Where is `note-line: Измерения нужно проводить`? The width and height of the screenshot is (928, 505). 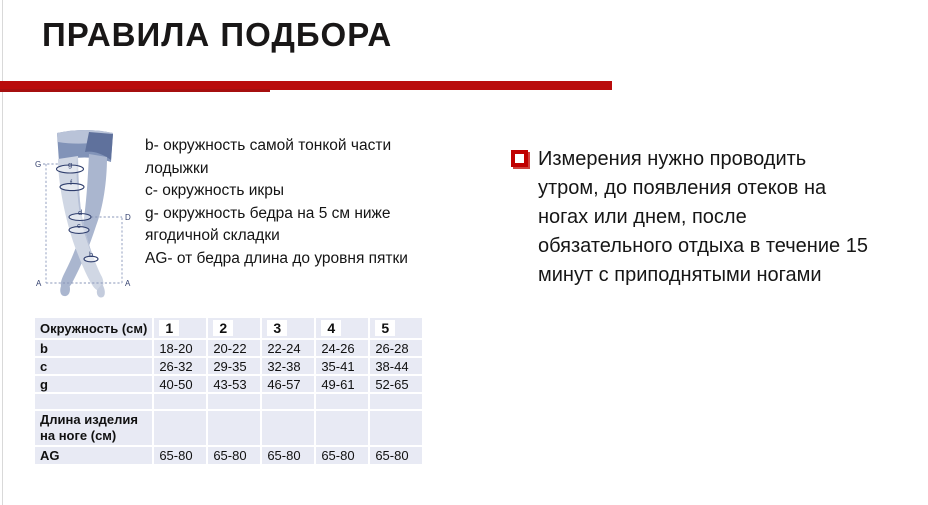 note-line: Измерения нужно проводить is located at coordinates (672, 159).